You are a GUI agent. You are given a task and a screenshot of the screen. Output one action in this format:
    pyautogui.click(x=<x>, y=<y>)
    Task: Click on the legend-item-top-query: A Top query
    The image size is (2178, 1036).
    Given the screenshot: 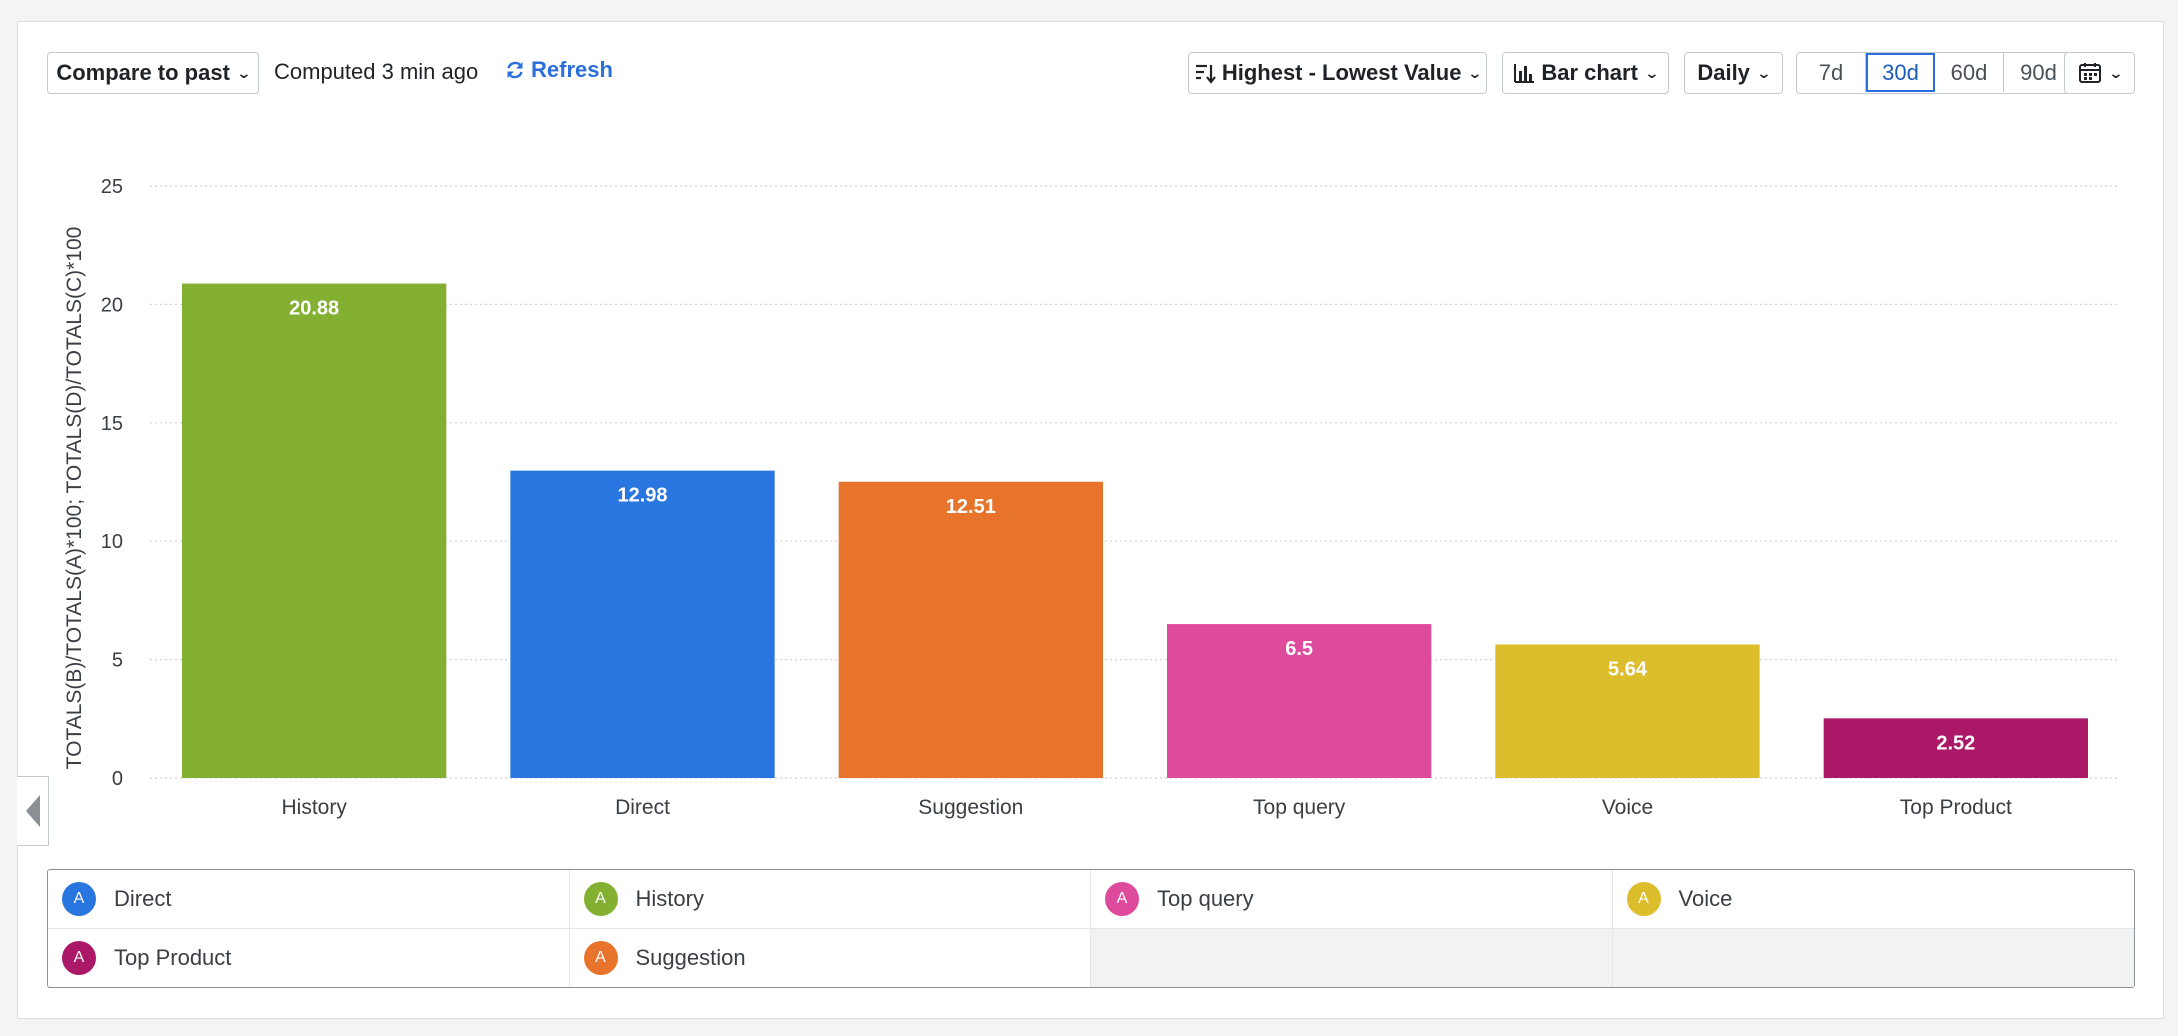 What is the action you would take?
    pyautogui.click(x=1352, y=899)
    